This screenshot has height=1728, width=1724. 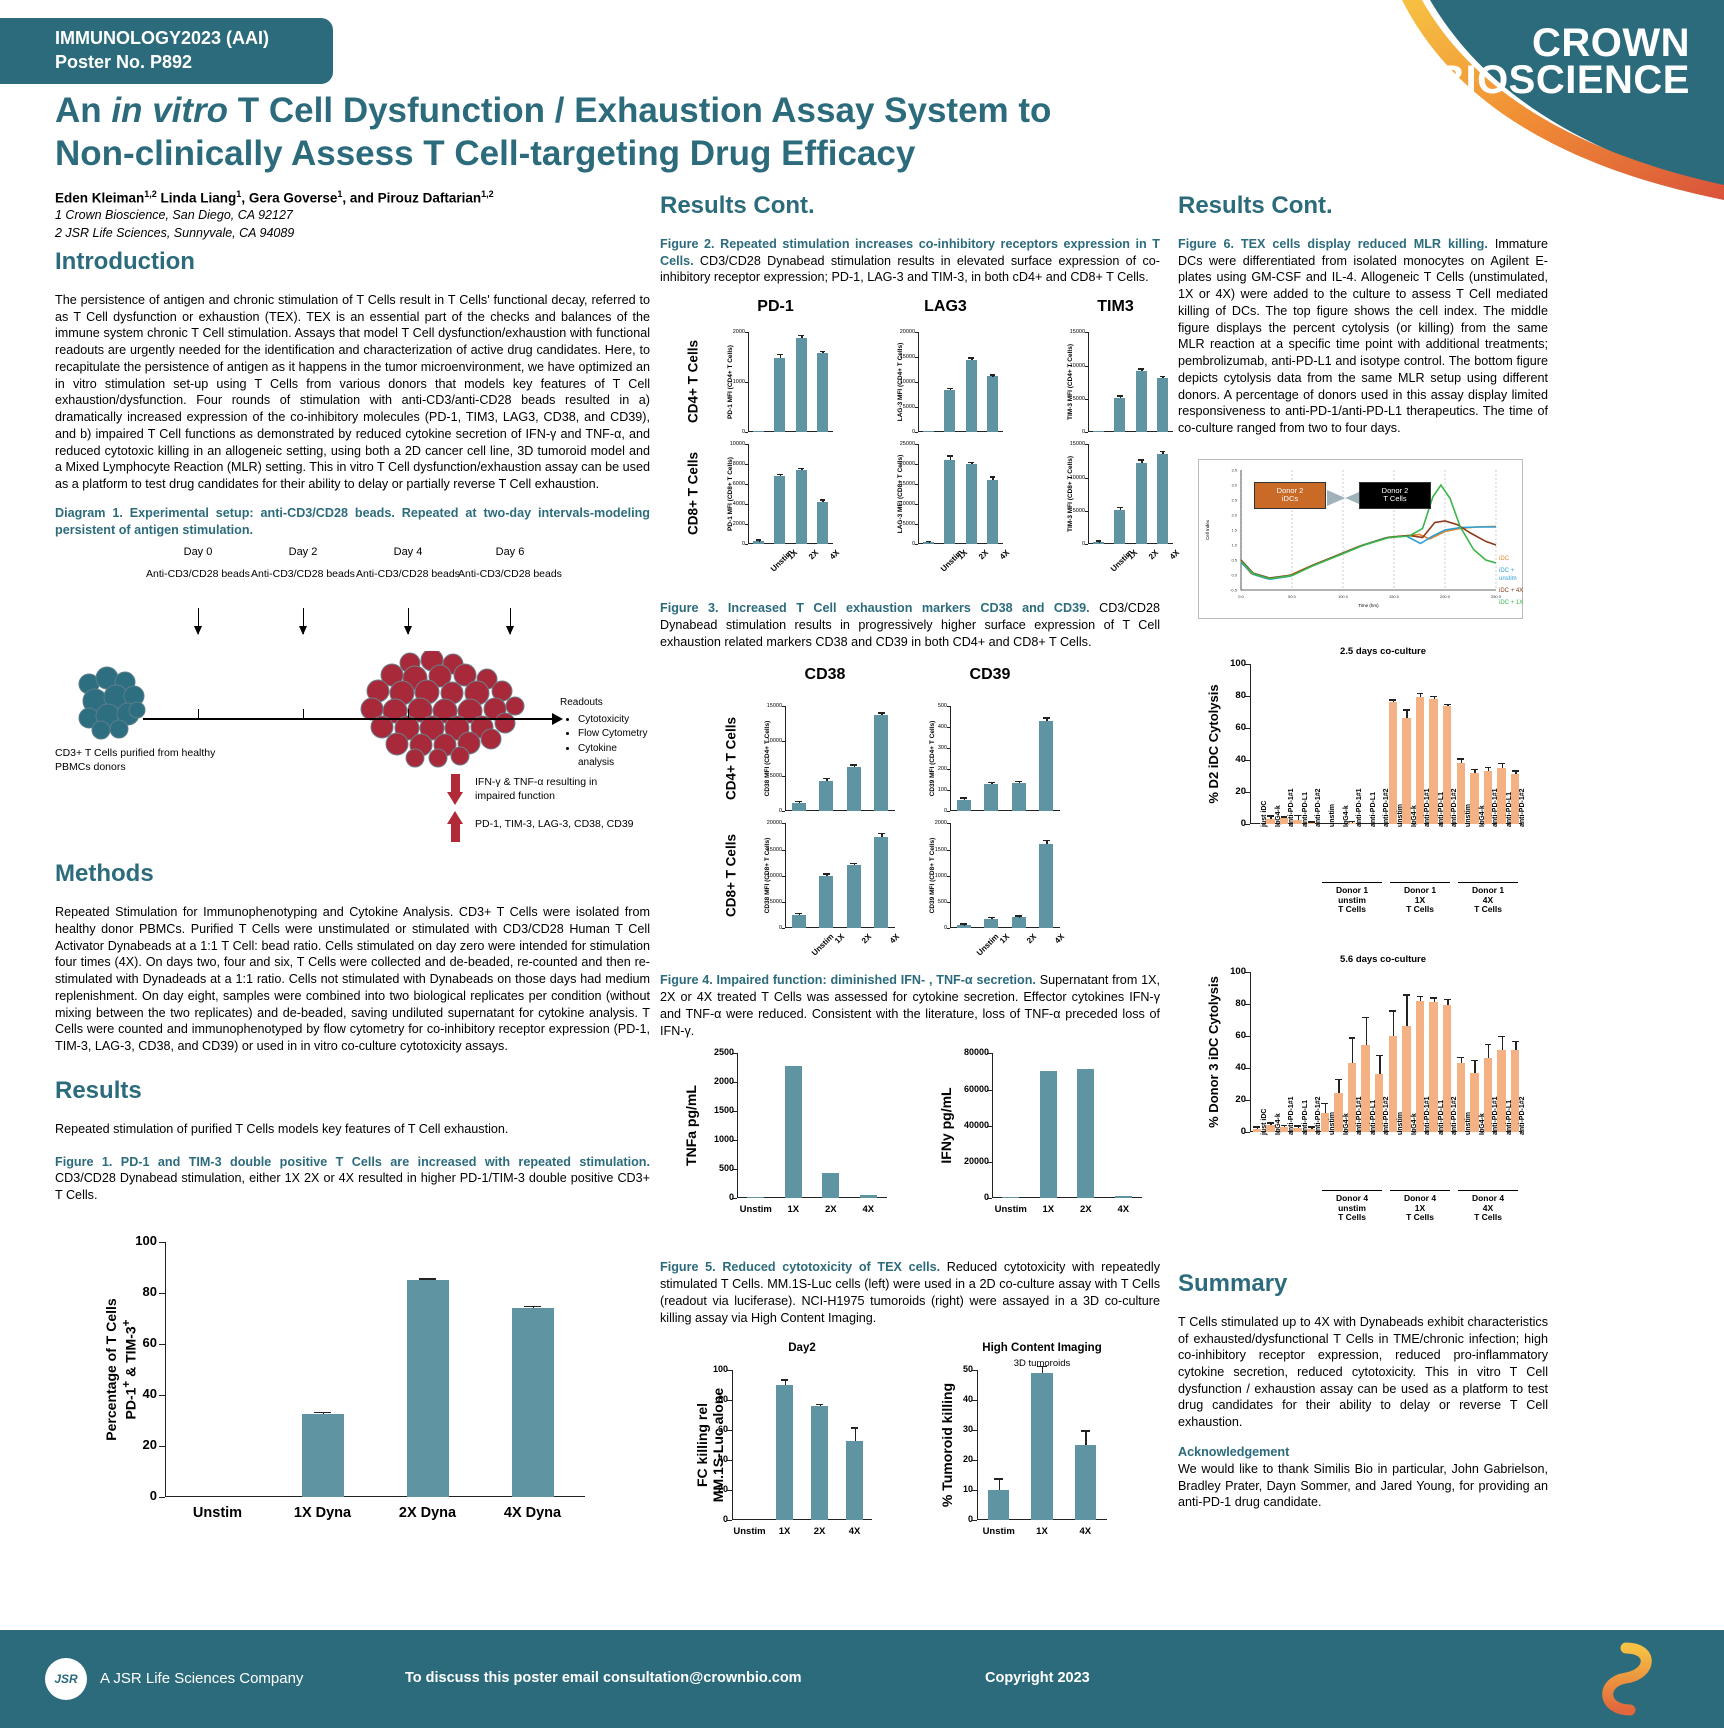 I want to click on fig4_ifny-bar, so click(x=1011, y=1198).